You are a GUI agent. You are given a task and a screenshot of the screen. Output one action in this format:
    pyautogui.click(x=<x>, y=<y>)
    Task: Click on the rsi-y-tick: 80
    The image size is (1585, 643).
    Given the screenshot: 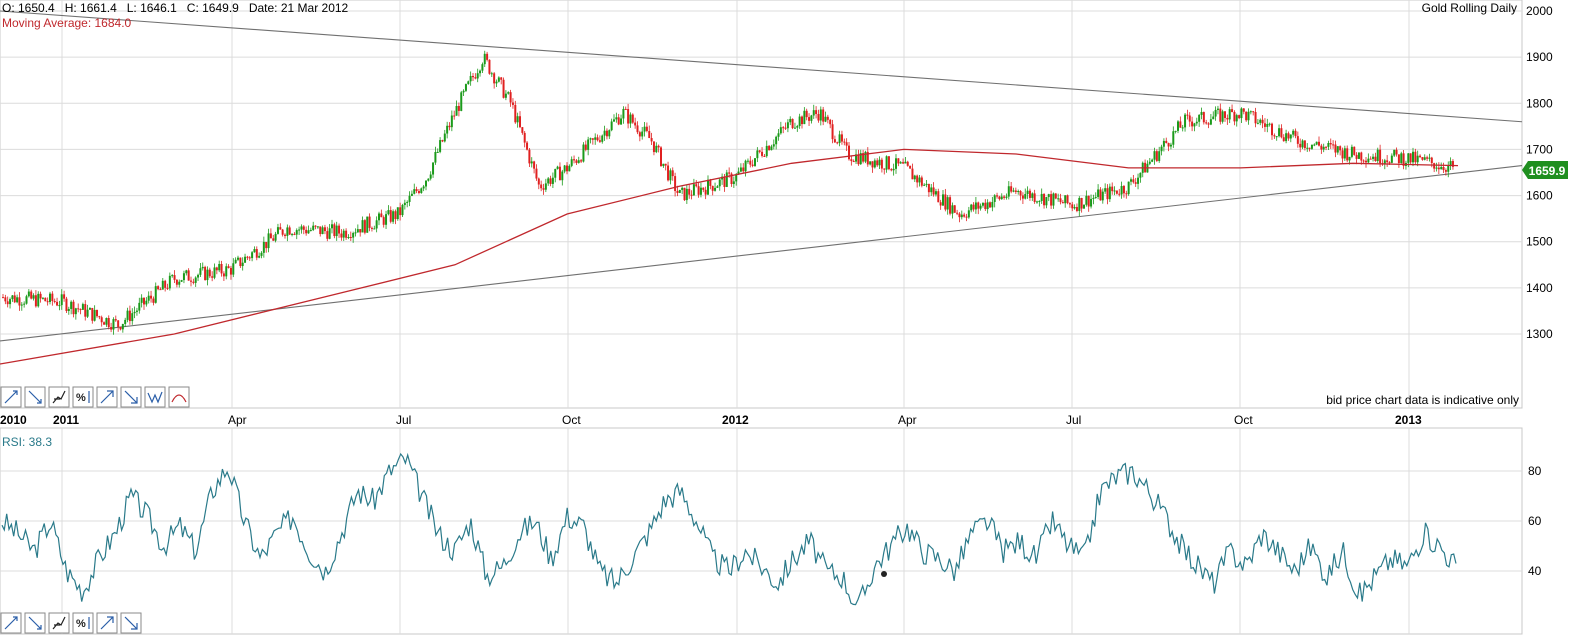 What is the action you would take?
    pyautogui.click(x=1535, y=471)
    